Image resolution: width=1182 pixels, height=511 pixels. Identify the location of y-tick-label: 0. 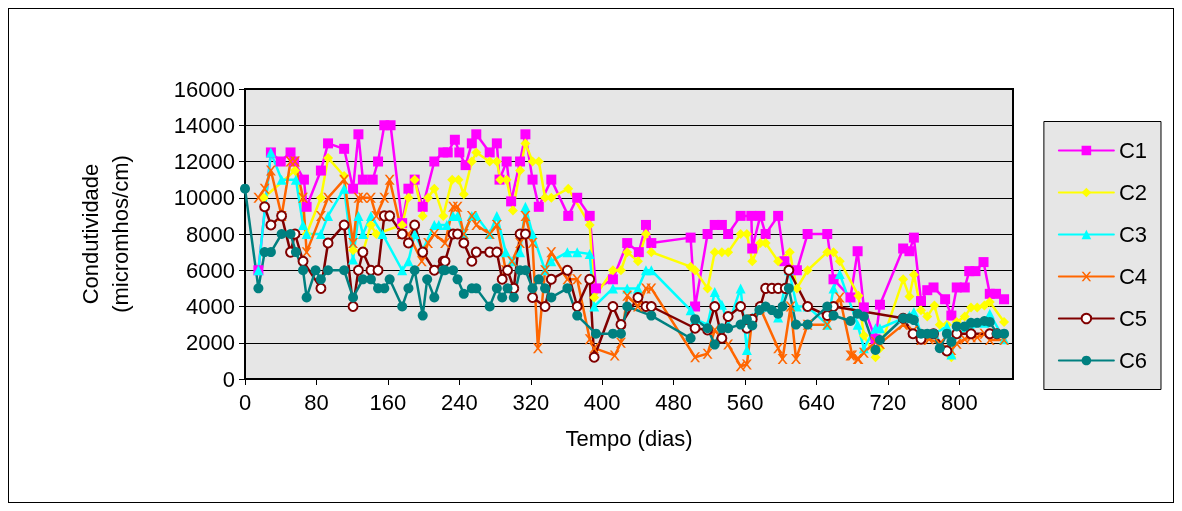
(228, 379).